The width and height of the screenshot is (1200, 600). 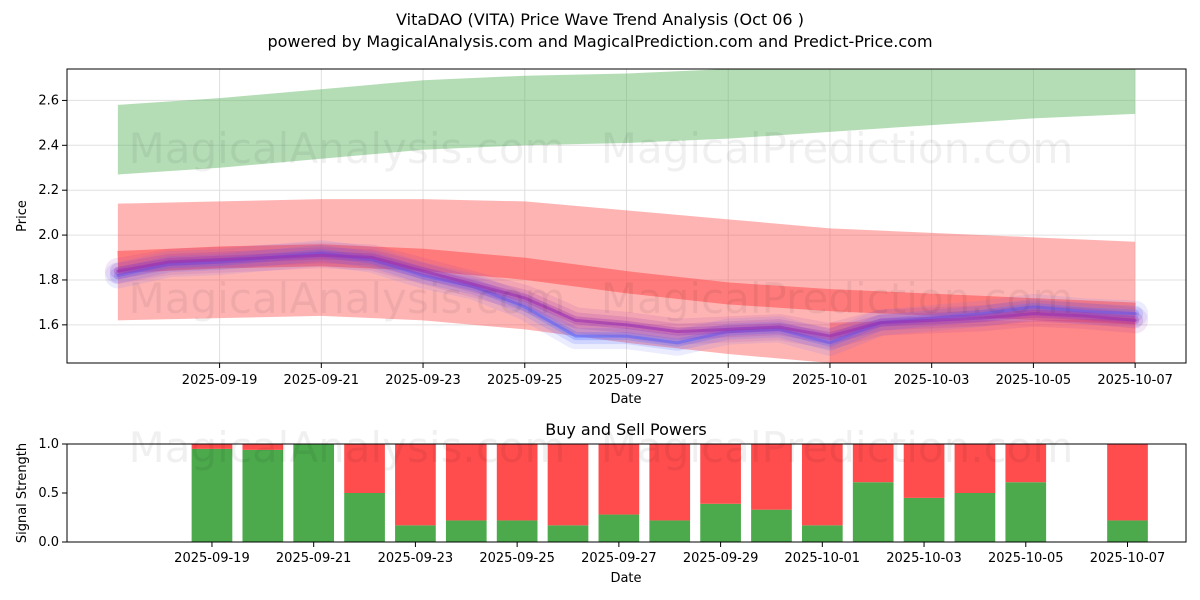 What do you see at coordinates (525, 380) in the screenshot?
I see `price-x-tick-label-3: 2025-09-25` at bounding box center [525, 380].